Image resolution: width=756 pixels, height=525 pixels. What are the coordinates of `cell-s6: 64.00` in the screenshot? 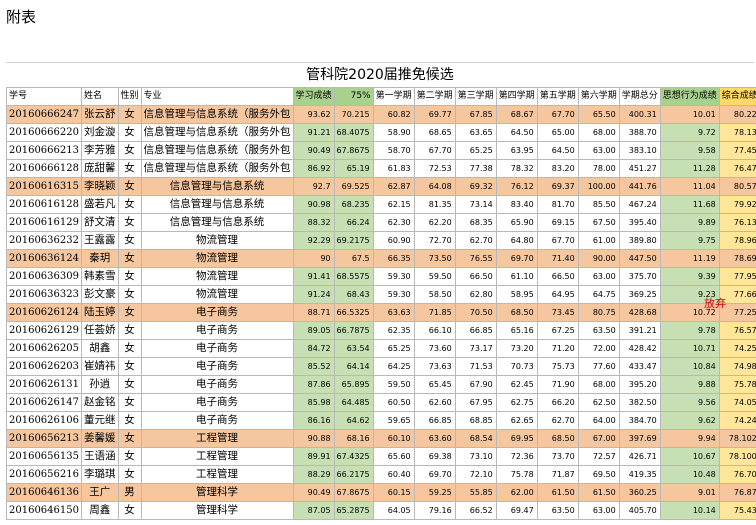 It's located at (598, 420).